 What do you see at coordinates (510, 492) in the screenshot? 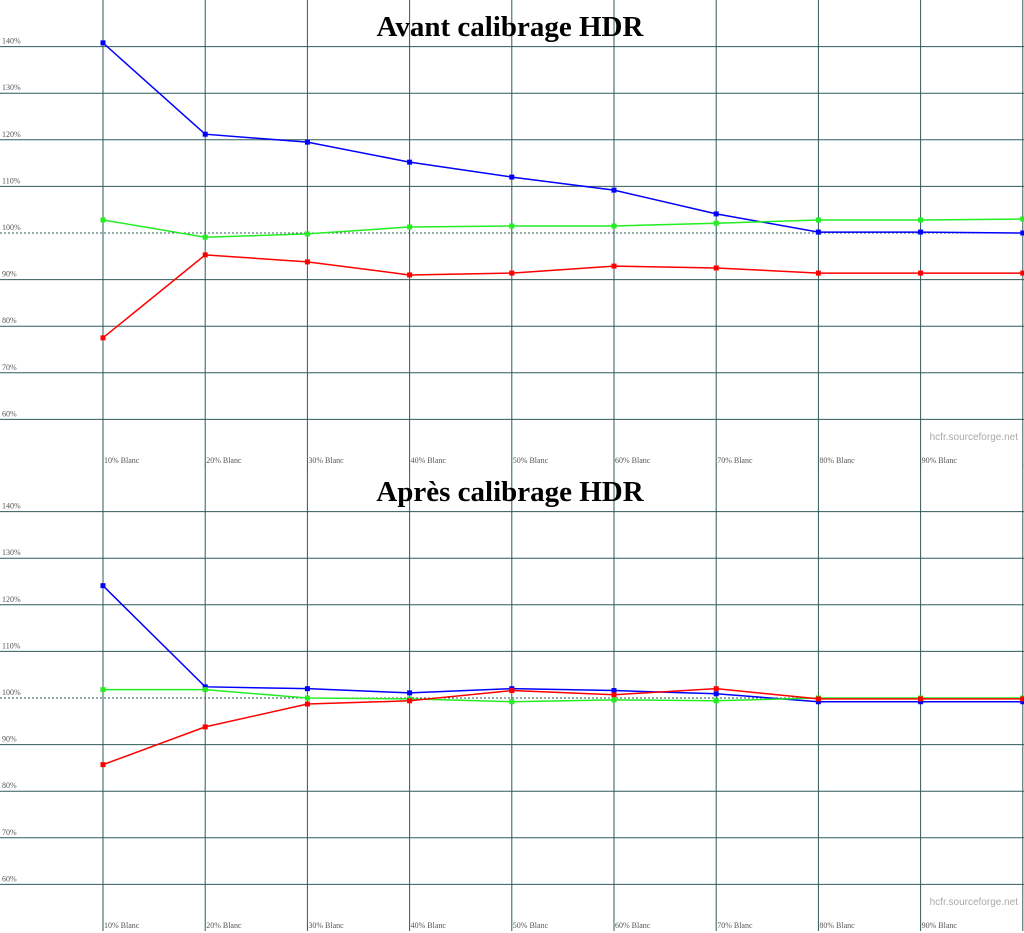
I see `chart-title: Après calibrage HDR` at bounding box center [510, 492].